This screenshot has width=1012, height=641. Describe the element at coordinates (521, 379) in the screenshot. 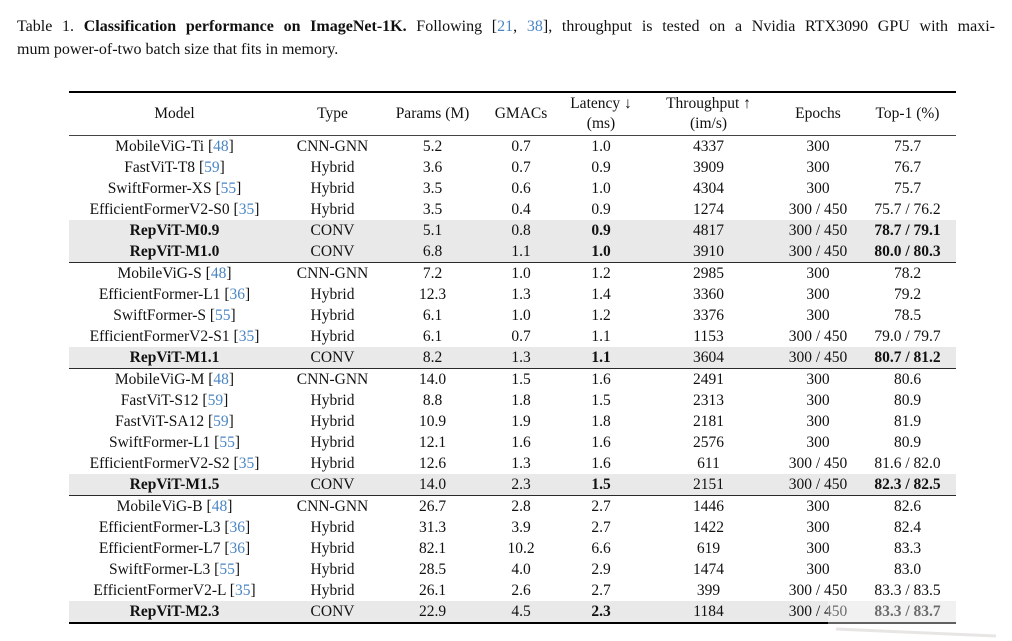

I see `cell-gmacs: 1.5` at that location.